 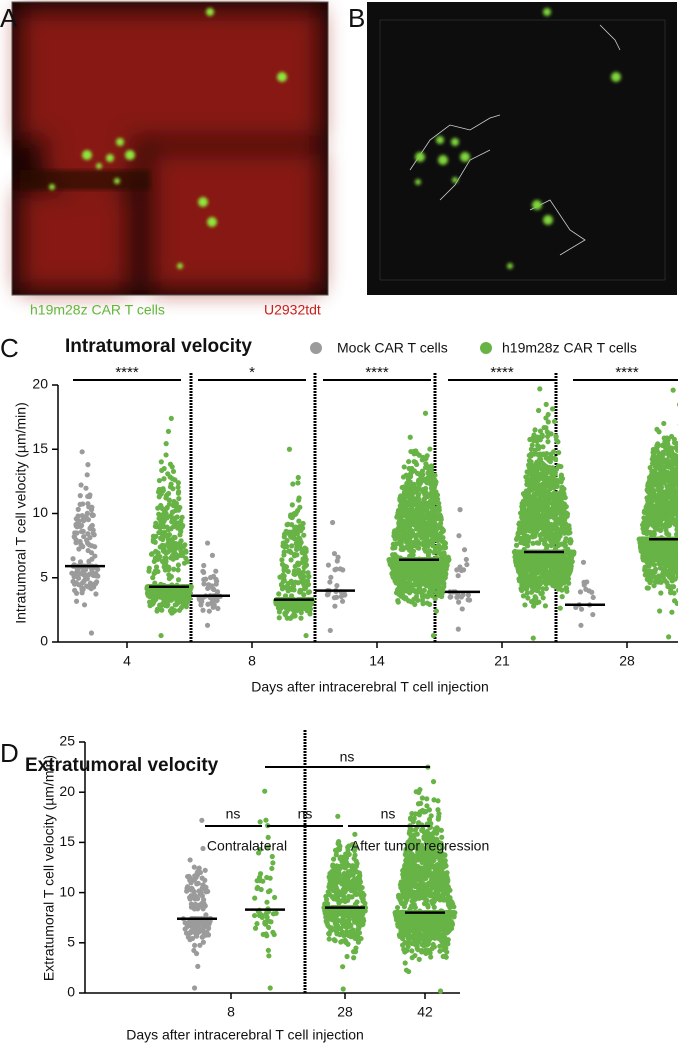 What do you see at coordinates (9, 753) in the screenshot?
I see `figure-label: D` at bounding box center [9, 753].